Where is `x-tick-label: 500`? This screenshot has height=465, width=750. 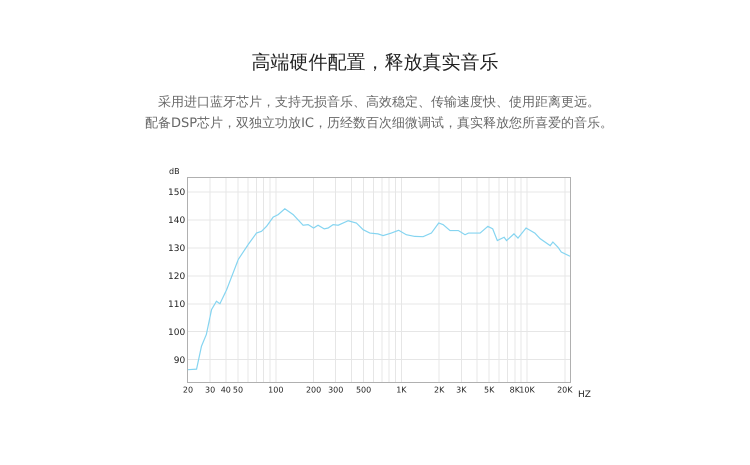 x-tick-label: 500 is located at coordinates (364, 390).